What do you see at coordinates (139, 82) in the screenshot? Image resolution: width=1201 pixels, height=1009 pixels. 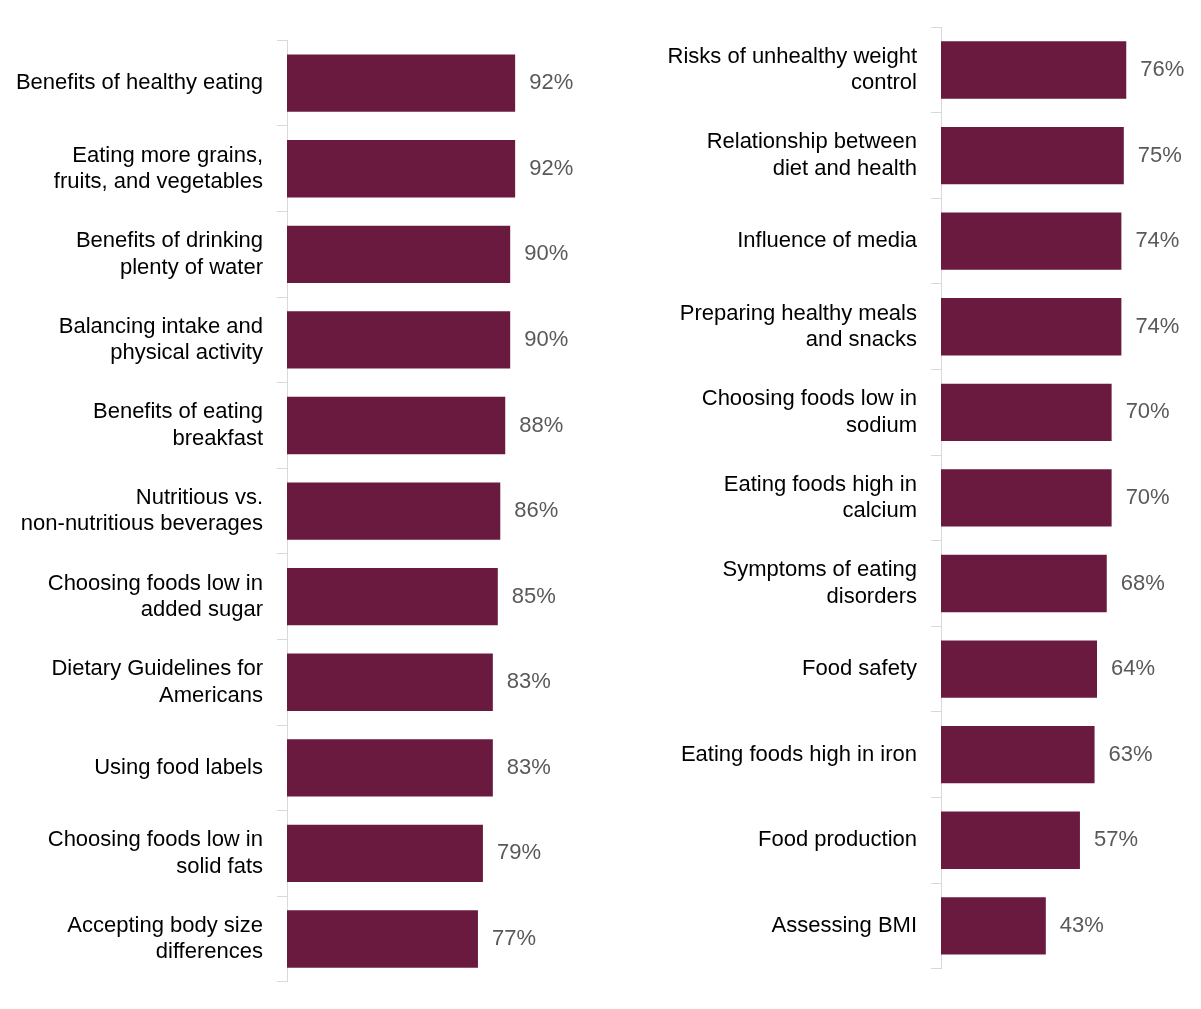 I see `y-tick-label: Benefits of healthy eating` at bounding box center [139, 82].